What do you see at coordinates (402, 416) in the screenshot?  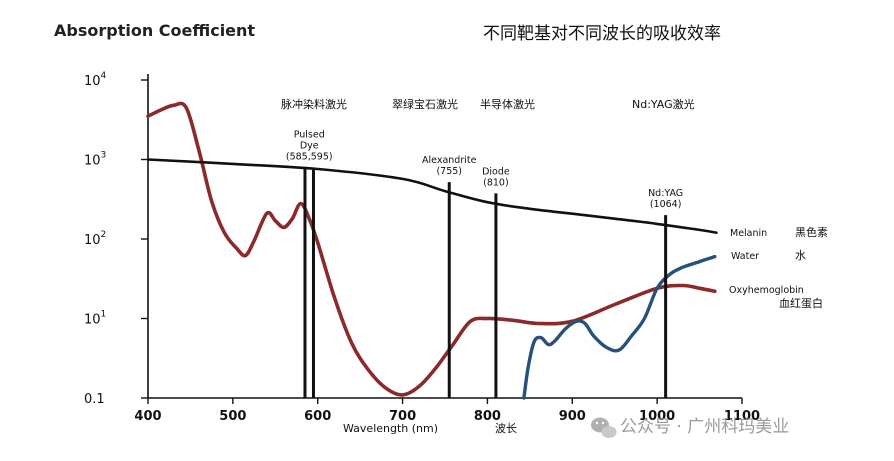 I see `x-tick-label: 700` at bounding box center [402, 416].